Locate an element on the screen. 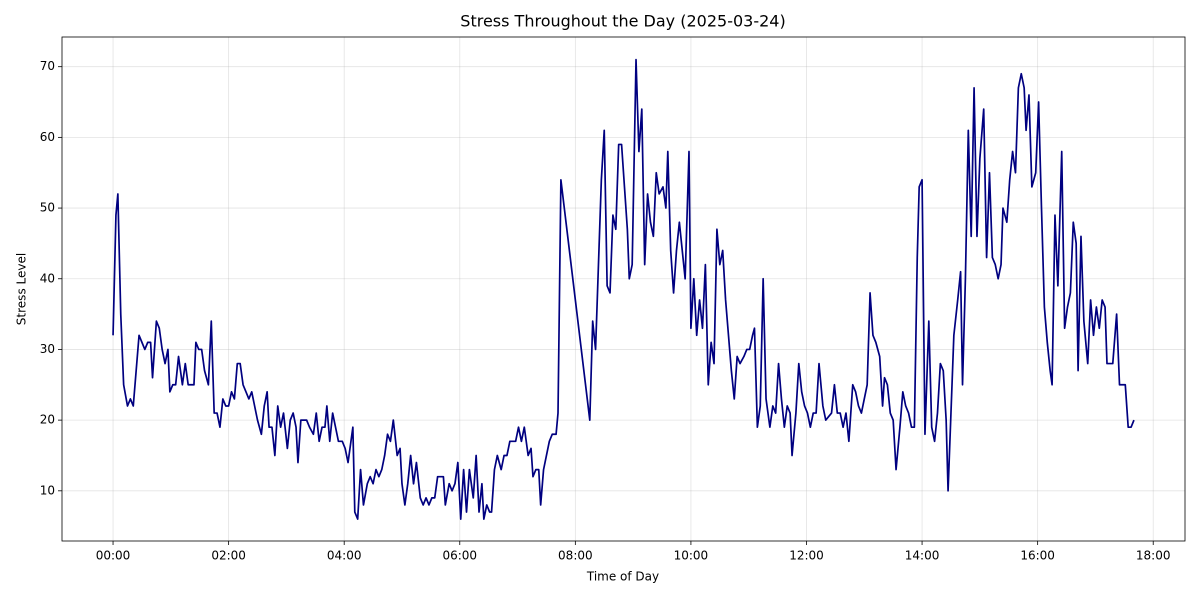 Image resolution: width=1200 pixels, height=604 pixels. x-tick-label: 04:00 is located at coordinates (344, 556).